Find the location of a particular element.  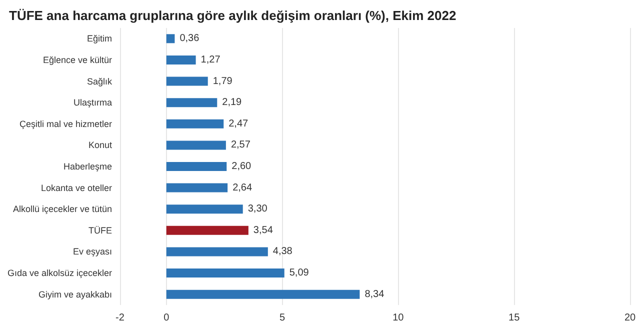

x-tick-label: 15 is located at coordinates (514, 318).